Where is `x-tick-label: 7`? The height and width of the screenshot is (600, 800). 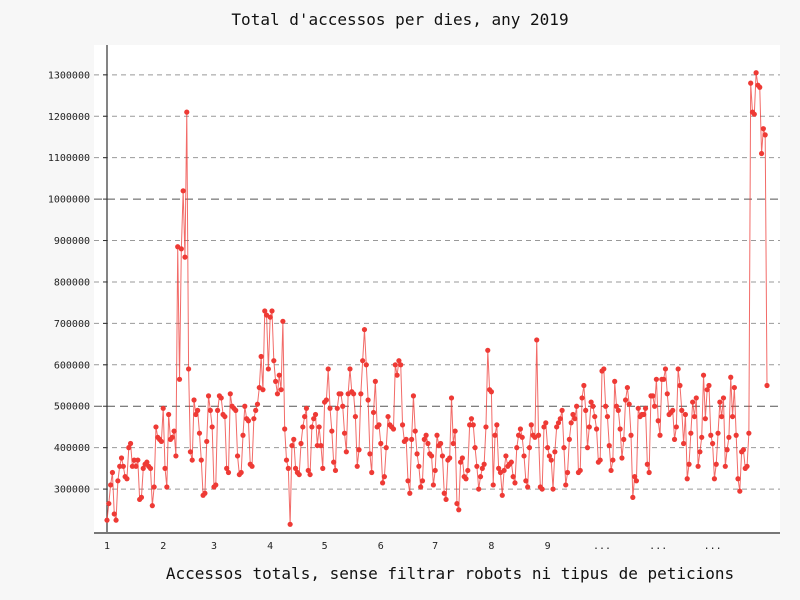
x-tick-label: 7 is located at coordinates (435, 546).